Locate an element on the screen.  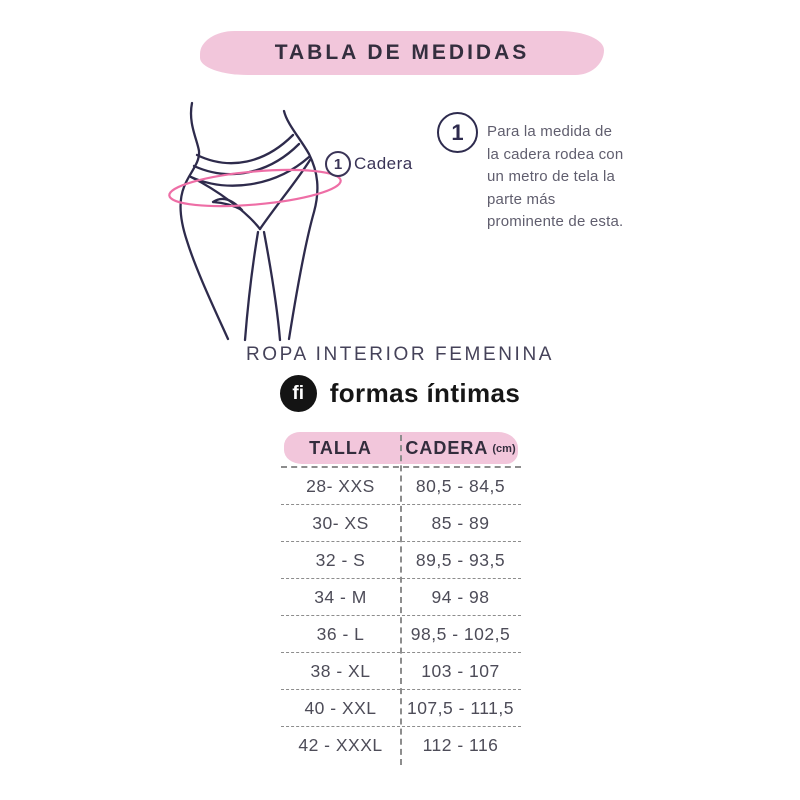
measurements-banner: TABLA DE MEDIDAS is located at coordinates (402, 53).